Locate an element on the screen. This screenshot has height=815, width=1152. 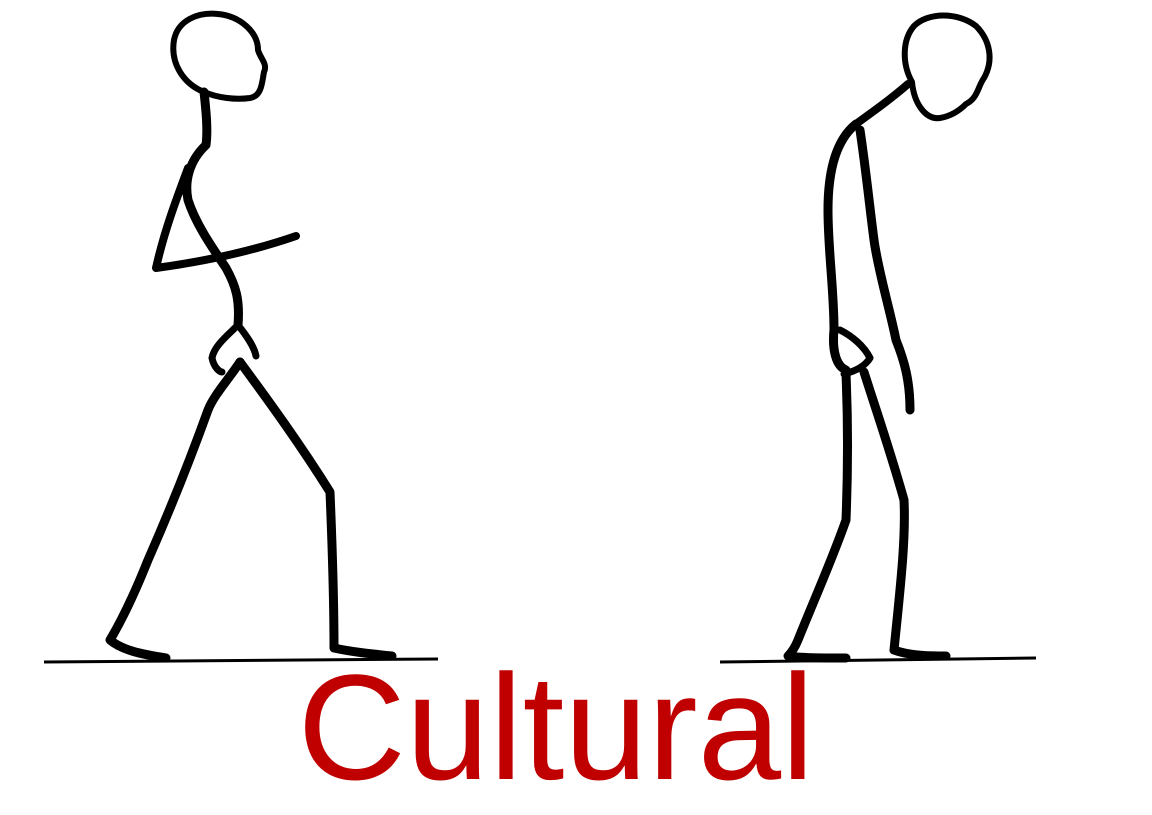
dejected-walker-figure is located at coordinates (888, 337).